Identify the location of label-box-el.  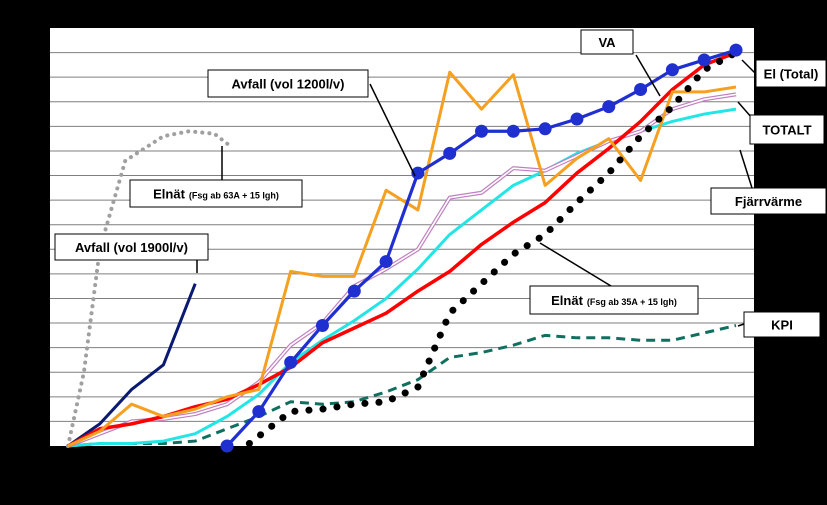
(791, 73).